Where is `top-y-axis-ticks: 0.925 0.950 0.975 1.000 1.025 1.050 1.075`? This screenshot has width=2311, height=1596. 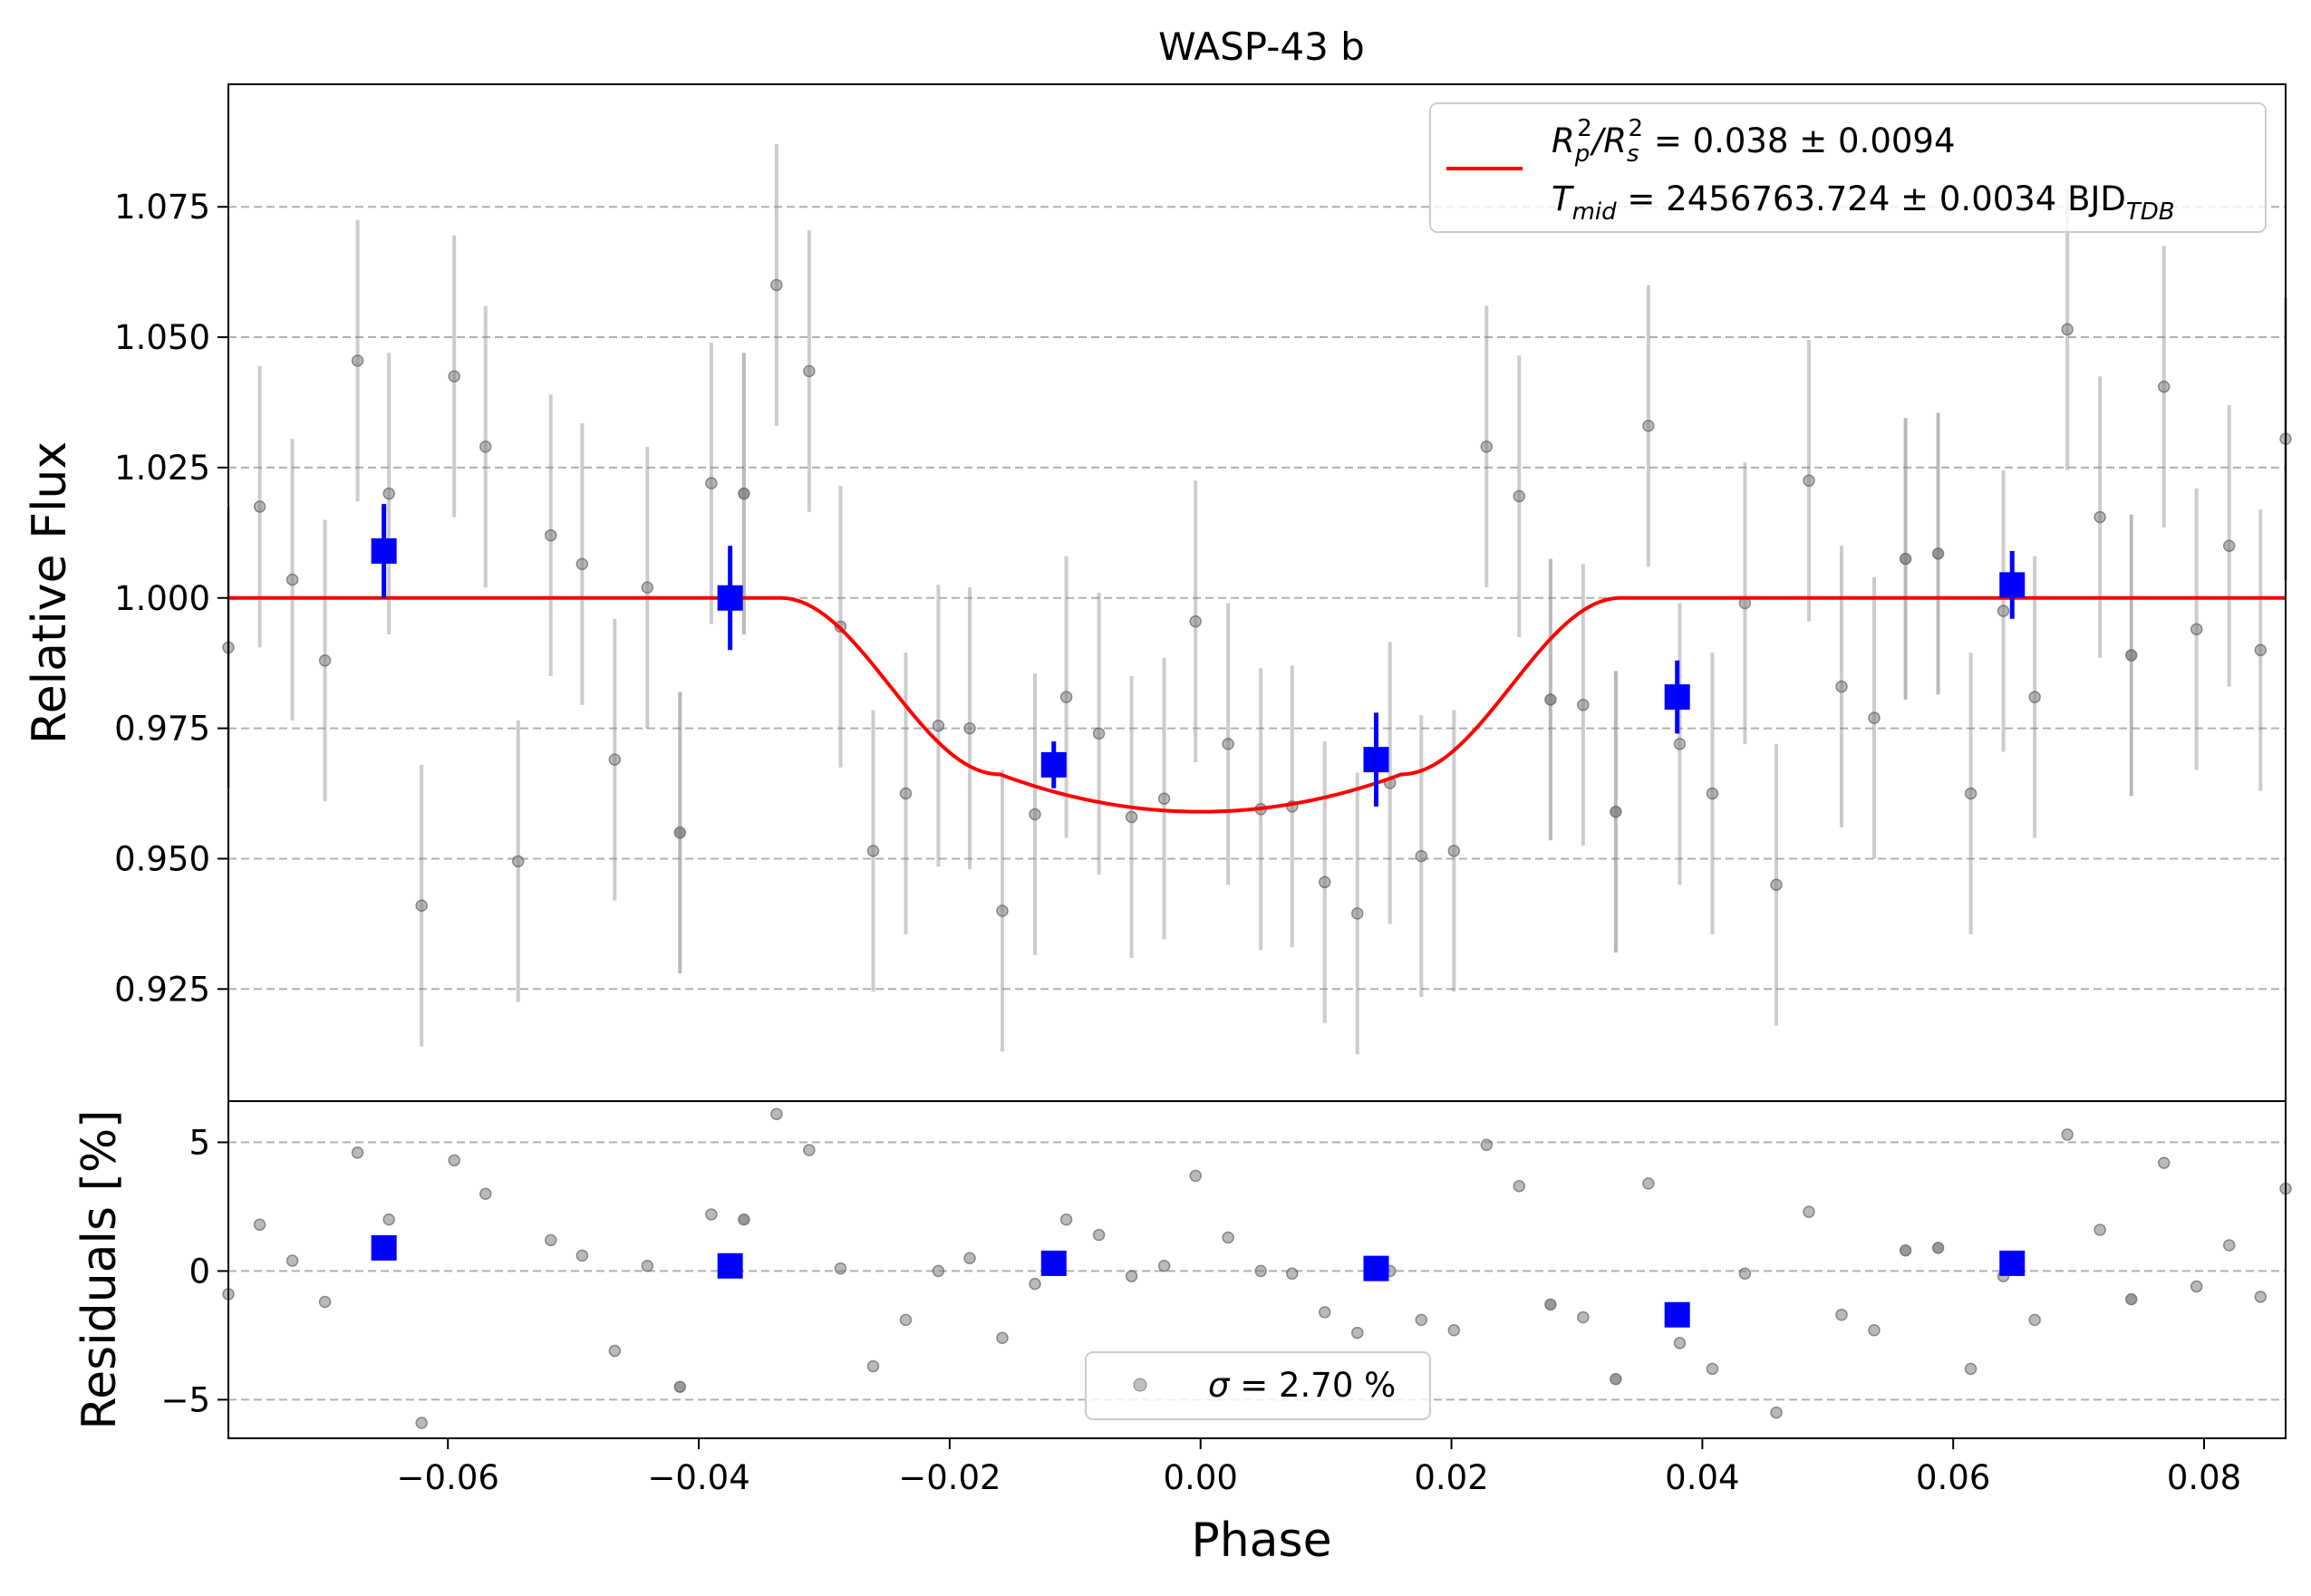
top-y-axis-ticks: 0.925 0.950 0.975 1.000 1.025 1.050 1.075 is located at coordinates (171, 598).